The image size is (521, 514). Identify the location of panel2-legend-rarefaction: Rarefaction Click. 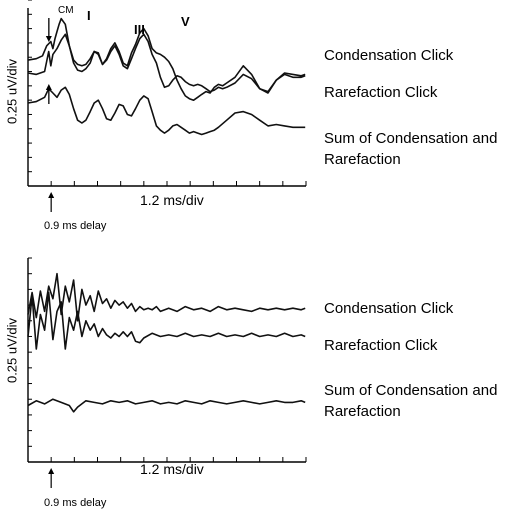
(380, 345).